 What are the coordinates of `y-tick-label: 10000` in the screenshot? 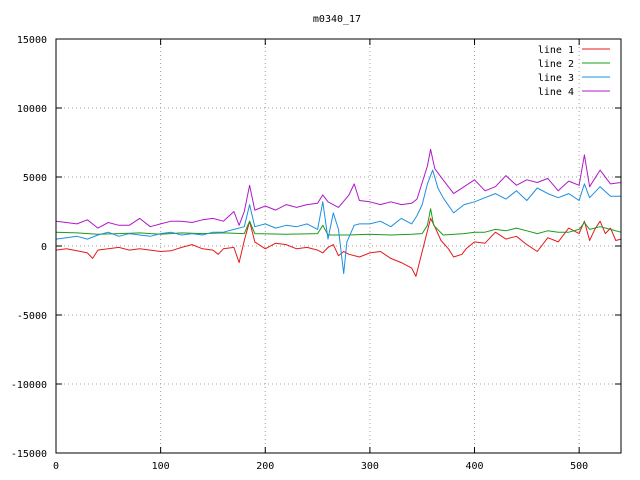 It's located at (32, 109).